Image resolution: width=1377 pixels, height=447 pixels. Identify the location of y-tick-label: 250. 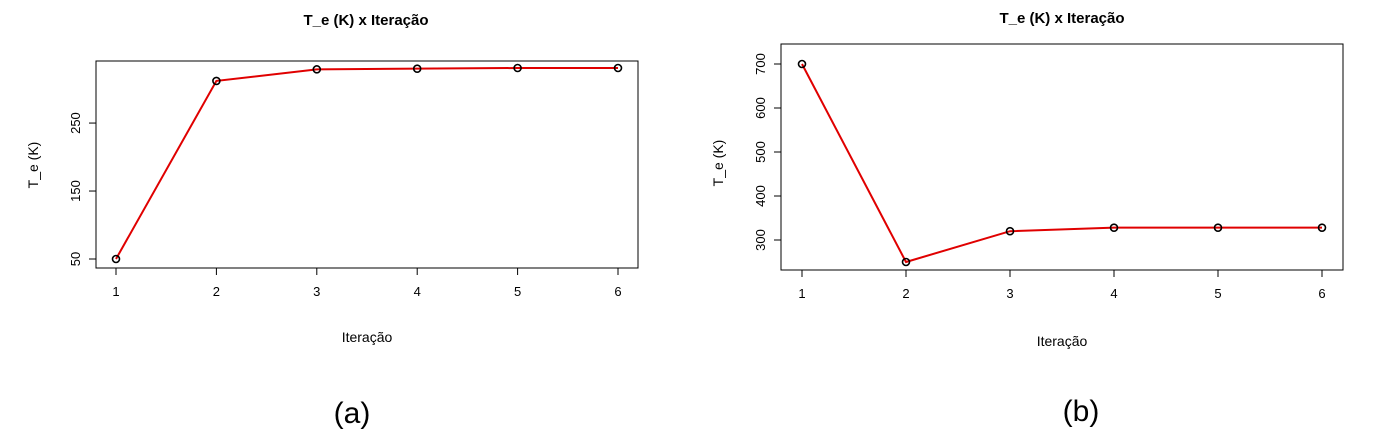
(75, 123).